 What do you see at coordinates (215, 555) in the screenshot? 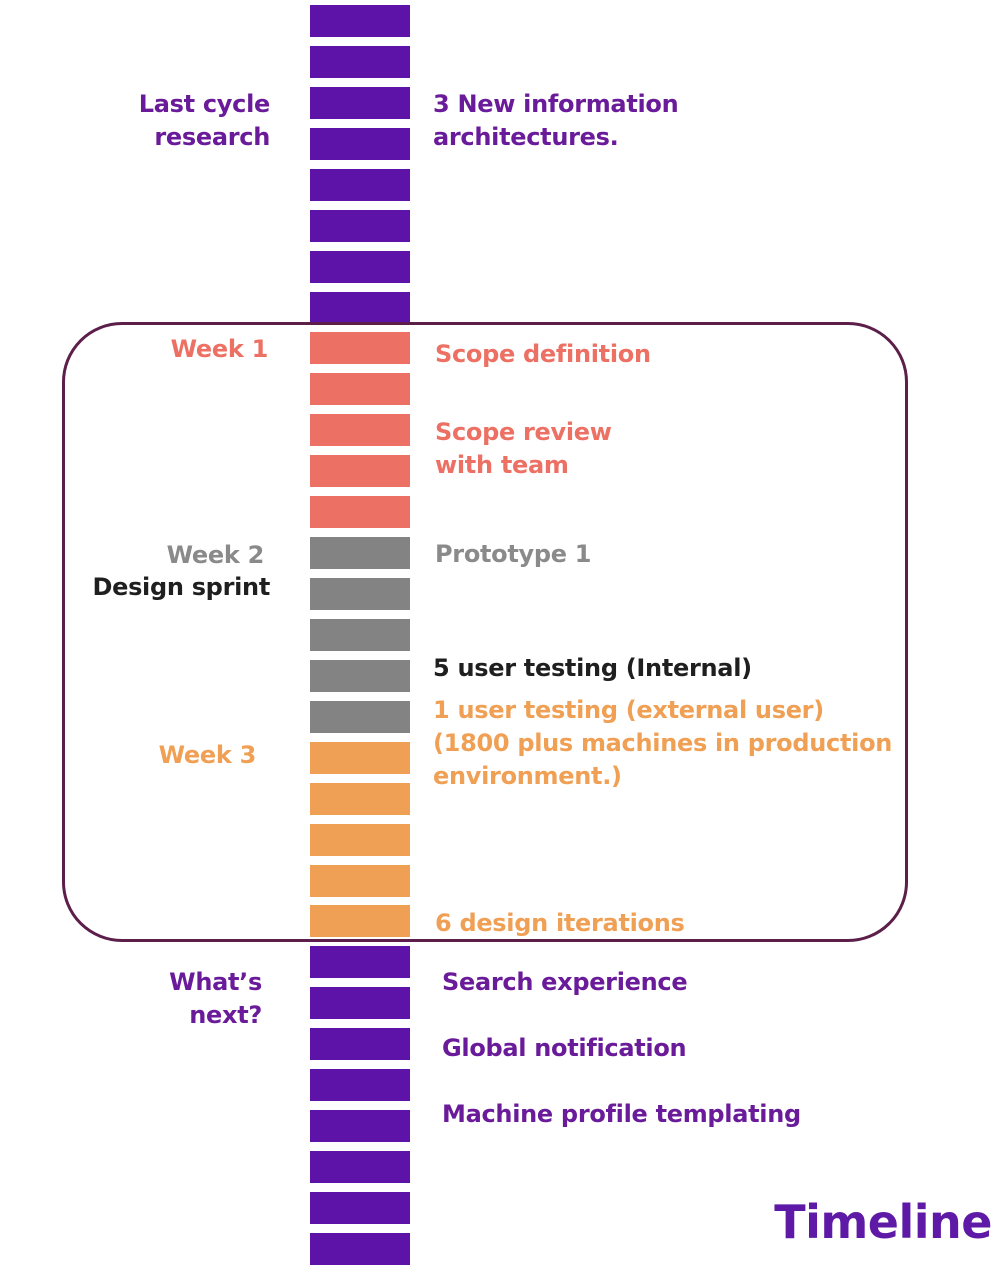
I see `week-2-label: Week 2` at bounding box center [215, 555].